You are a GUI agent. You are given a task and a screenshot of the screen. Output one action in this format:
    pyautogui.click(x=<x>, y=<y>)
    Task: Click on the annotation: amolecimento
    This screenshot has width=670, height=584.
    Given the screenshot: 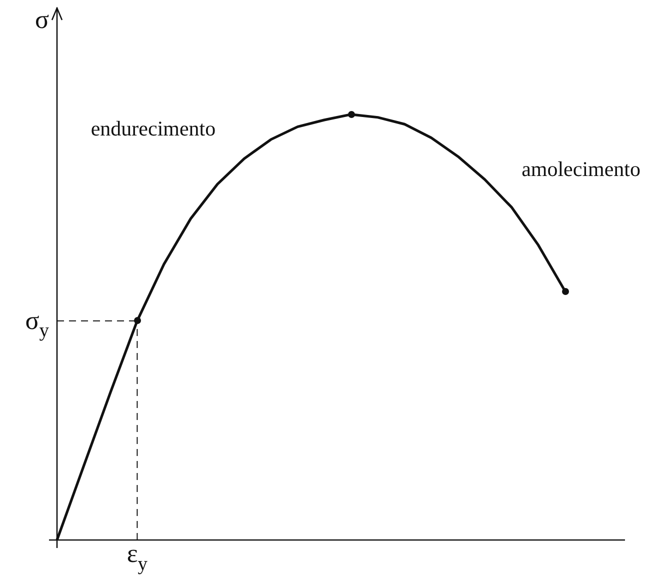 What is the action you would take?
    pyautogui.click(x=581, y=169)
    